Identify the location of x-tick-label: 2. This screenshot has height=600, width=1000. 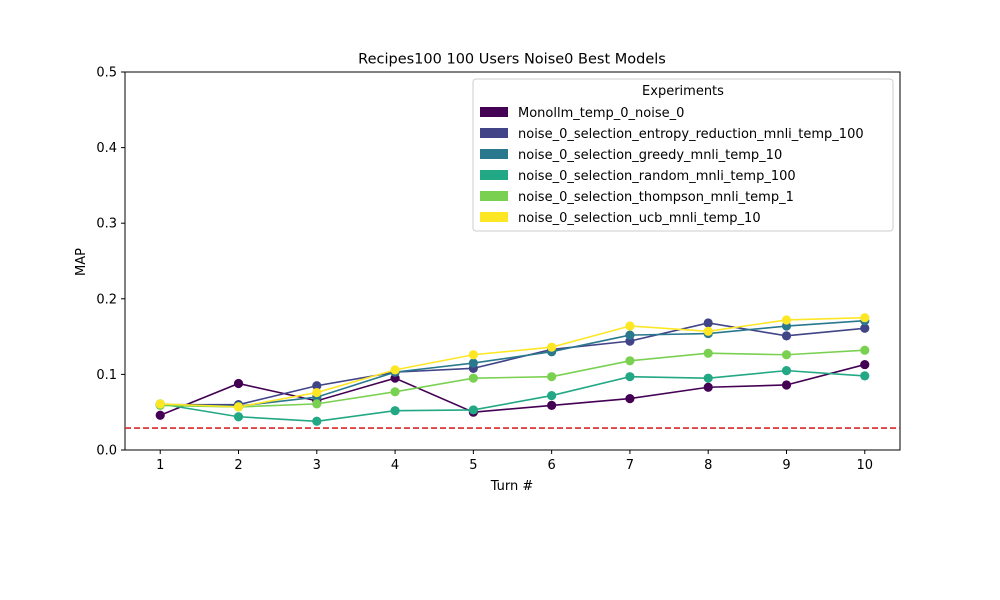
(238, 465).